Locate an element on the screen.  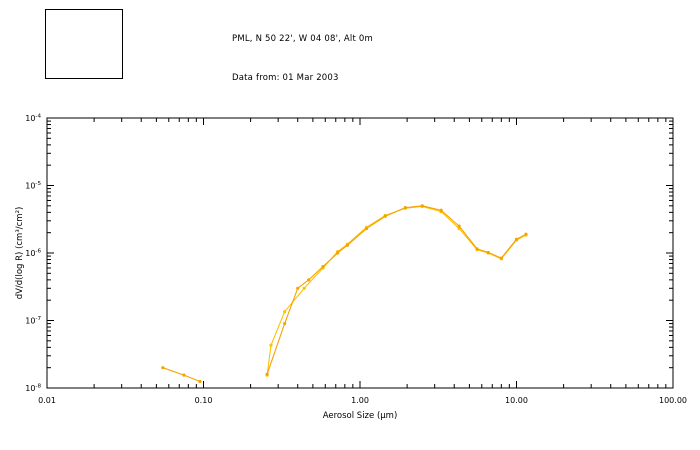
y-tick-label: 10⁻⁸ is located at coordinates (33, 389).